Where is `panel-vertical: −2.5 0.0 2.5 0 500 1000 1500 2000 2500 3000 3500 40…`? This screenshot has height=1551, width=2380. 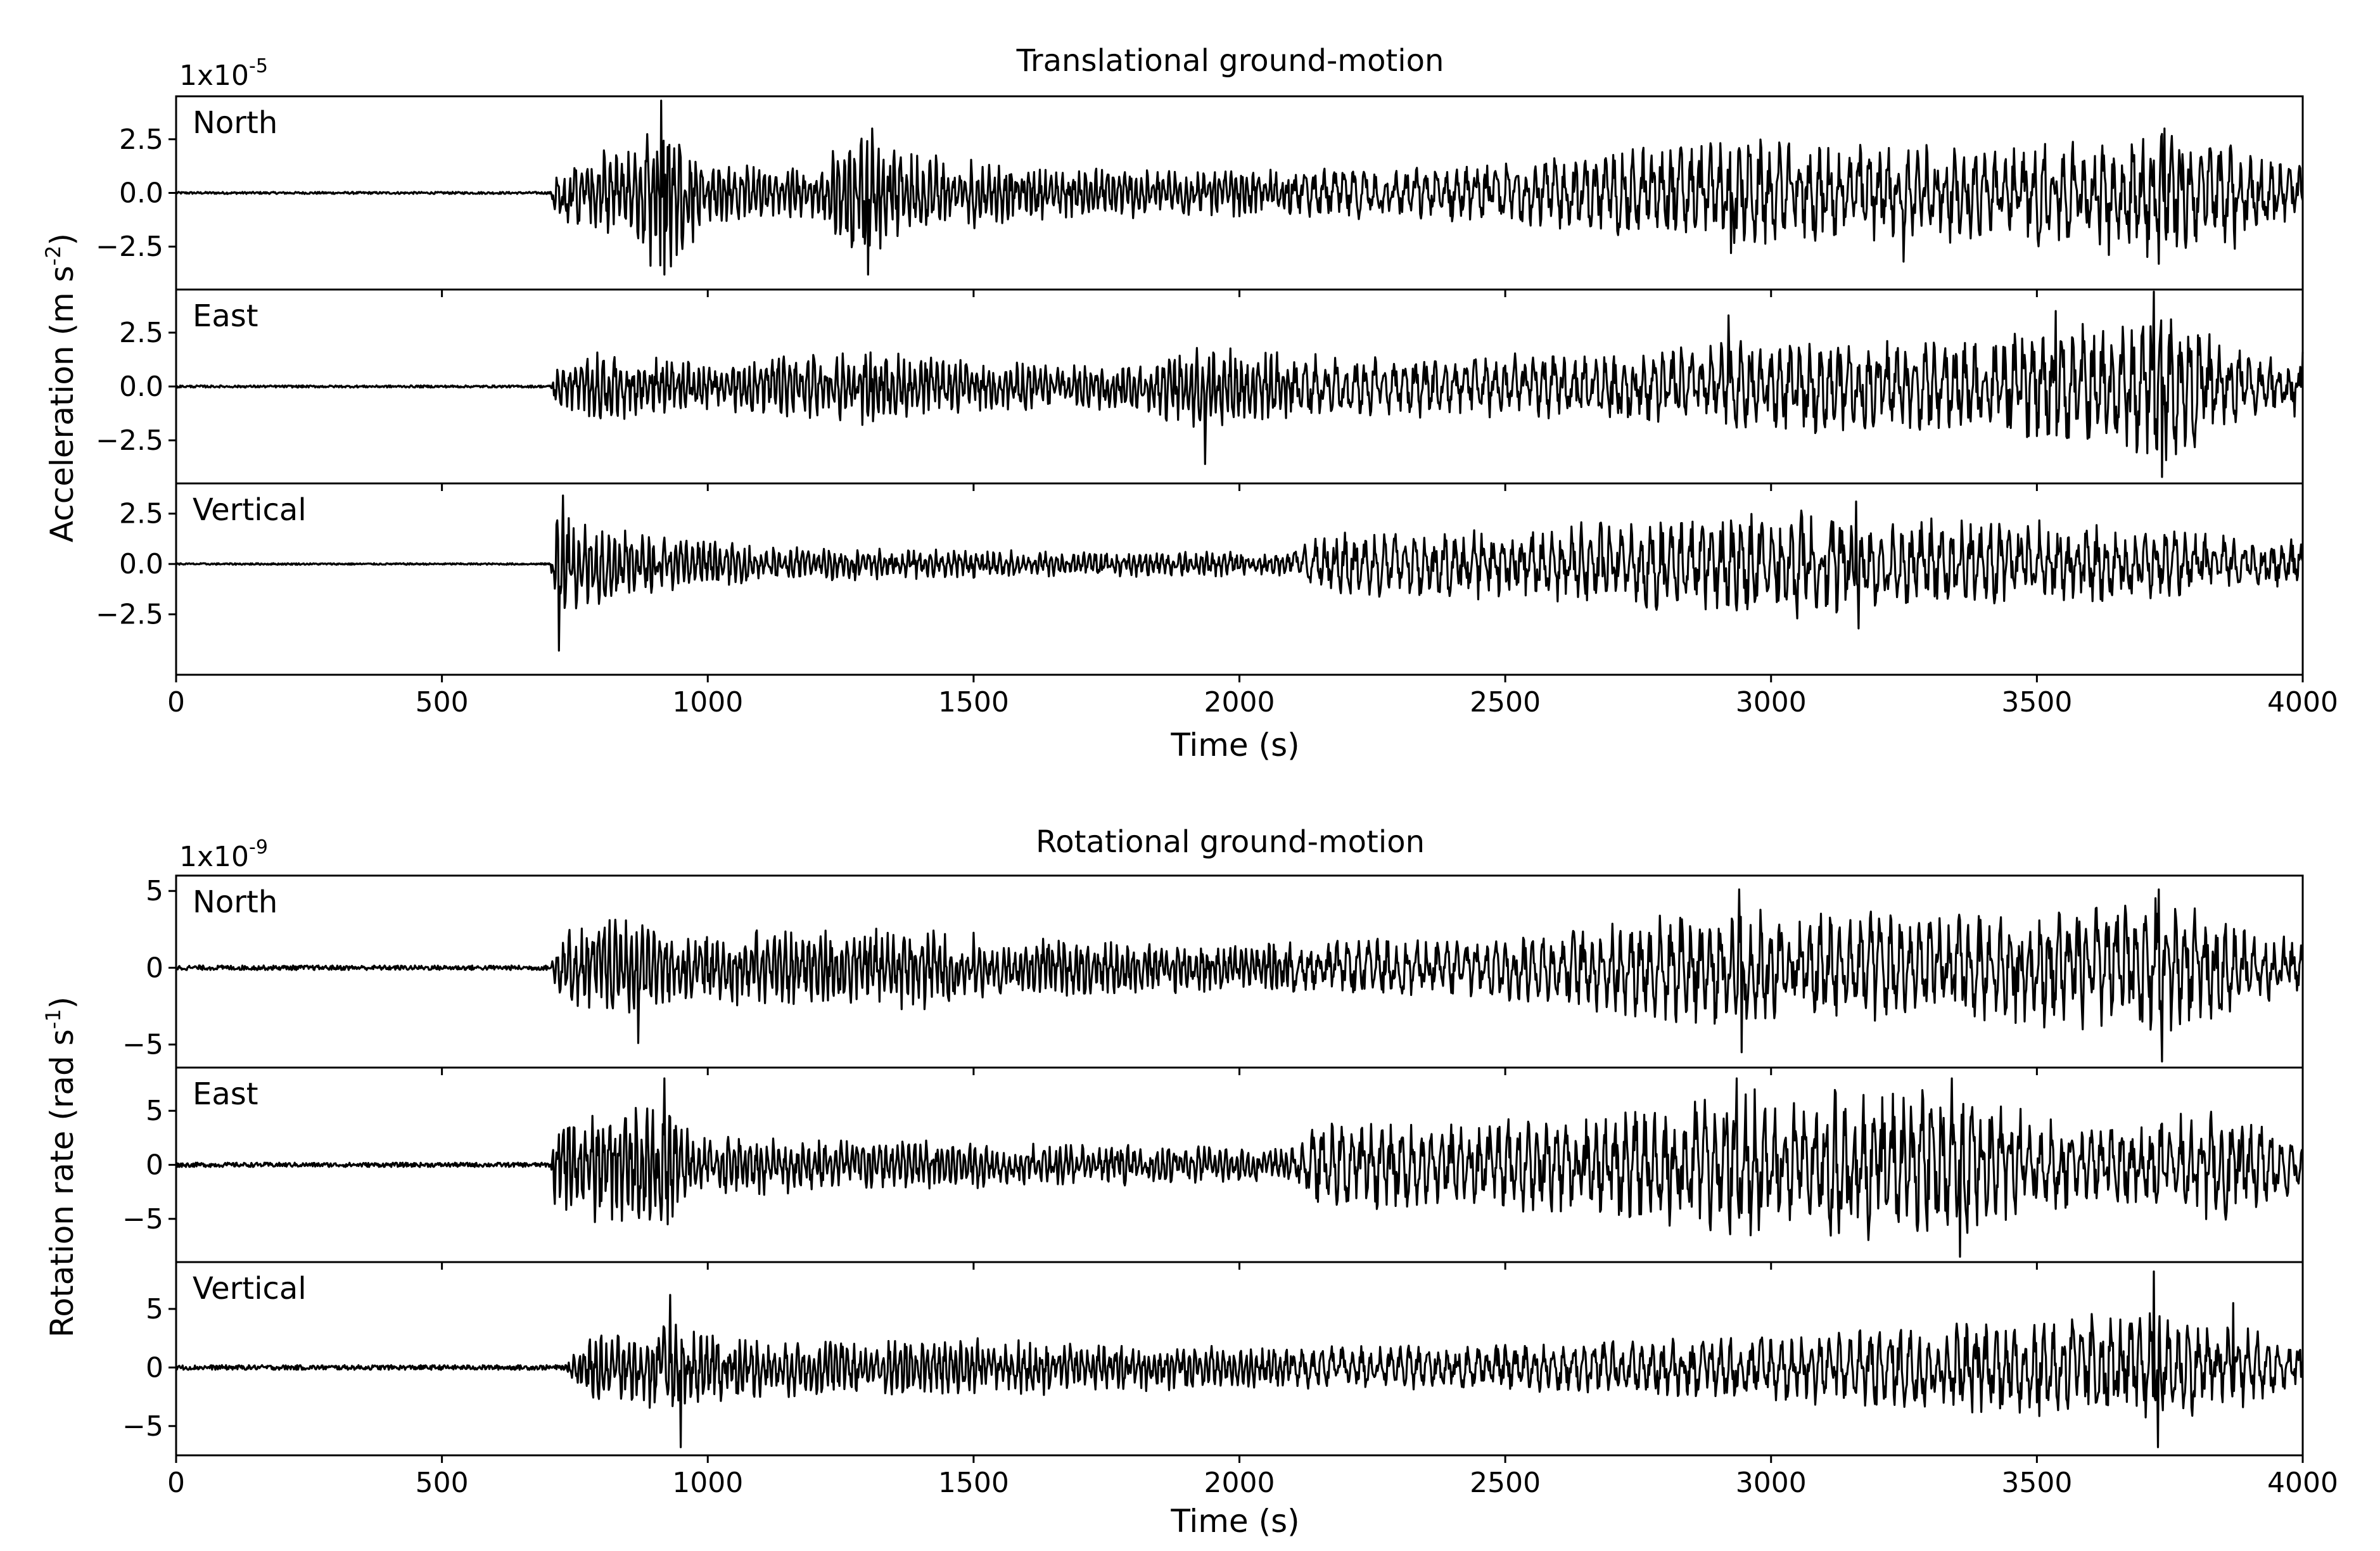 panel-vertical: −2.5 0.0 2.5 0 500 1000 1500 2000 2500 3000 3500 40… is located at coordinates (1217, 600).